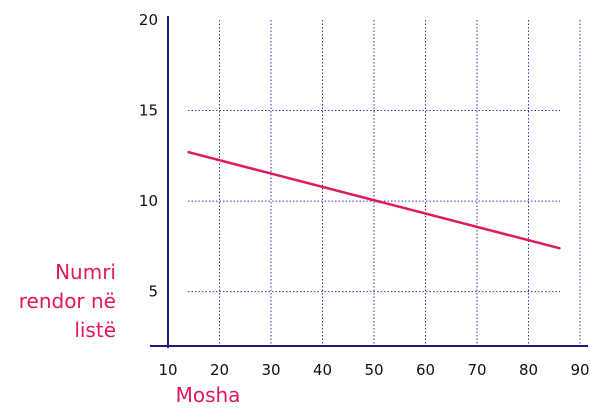  What do you see at coordinates (153, 292) in the screenshot?
I see `y-tick-label: 5` at bounding box center [153, 292].